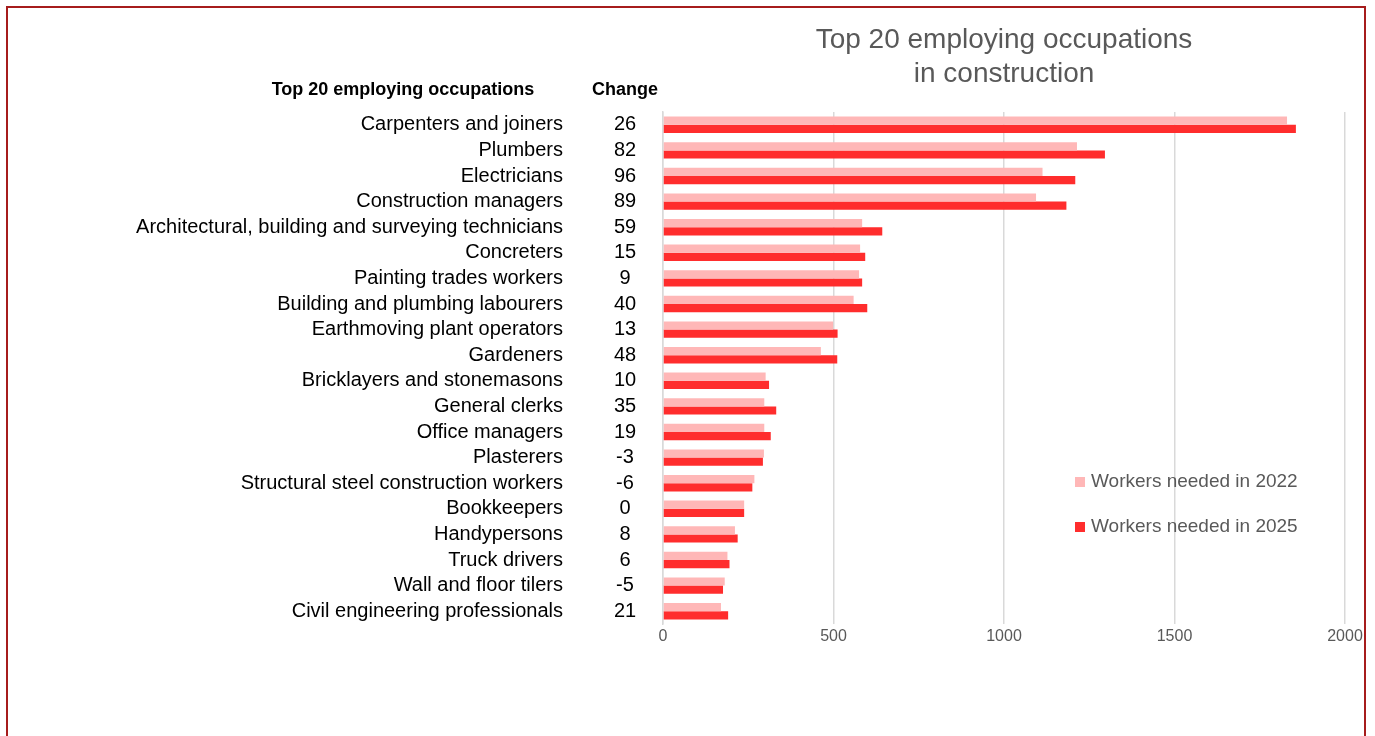  What do you see at coordinates (489, 430) in the screenshot?
I see `y-tick-label: Office managers` at bounding box center [489, 430].